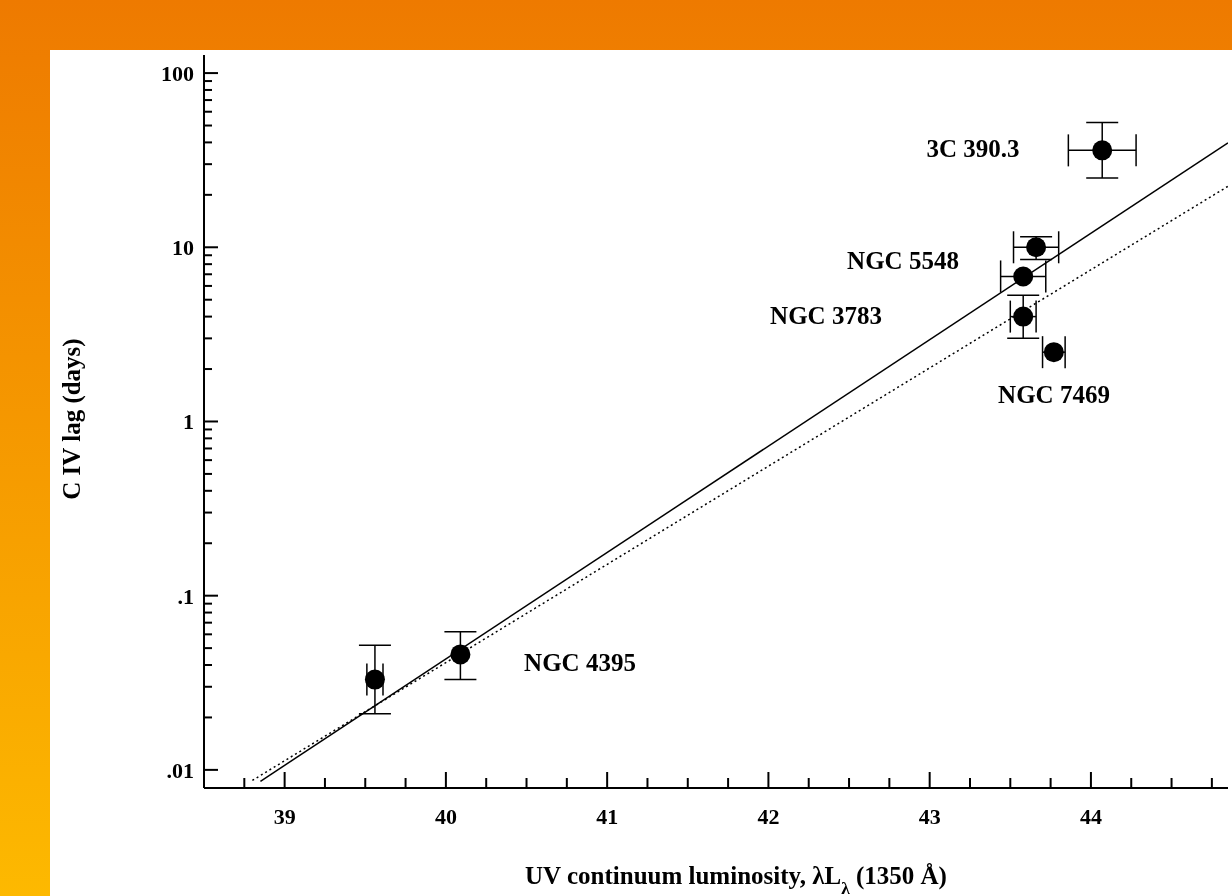  I want to click on annotation: 3C 390.3, so click(973, 149).